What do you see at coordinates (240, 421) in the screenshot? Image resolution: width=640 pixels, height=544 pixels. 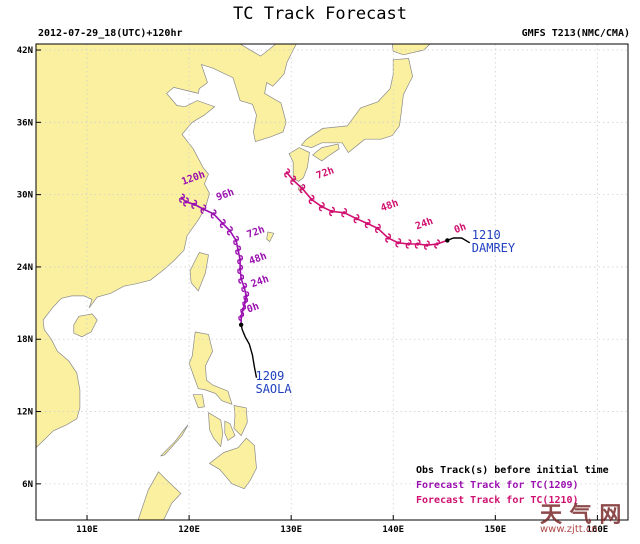 I see `samar-leyte-islands` at bounding box center [240, 421].